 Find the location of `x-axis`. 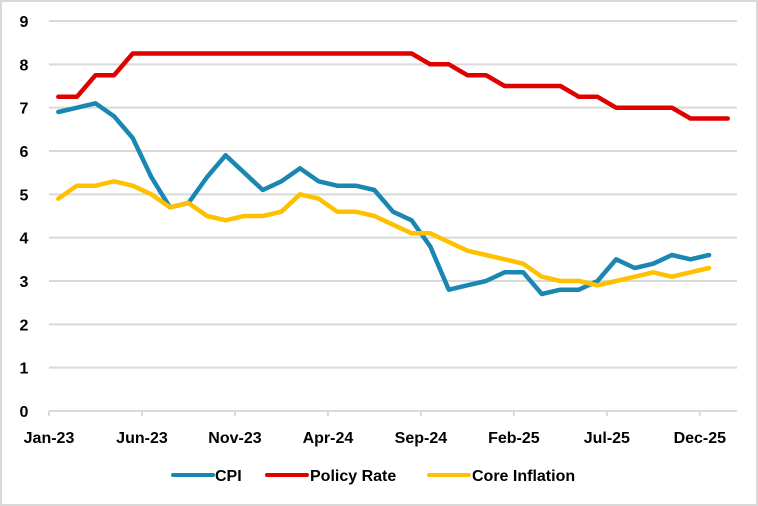

x-axis is located at coordinates (392, 413).